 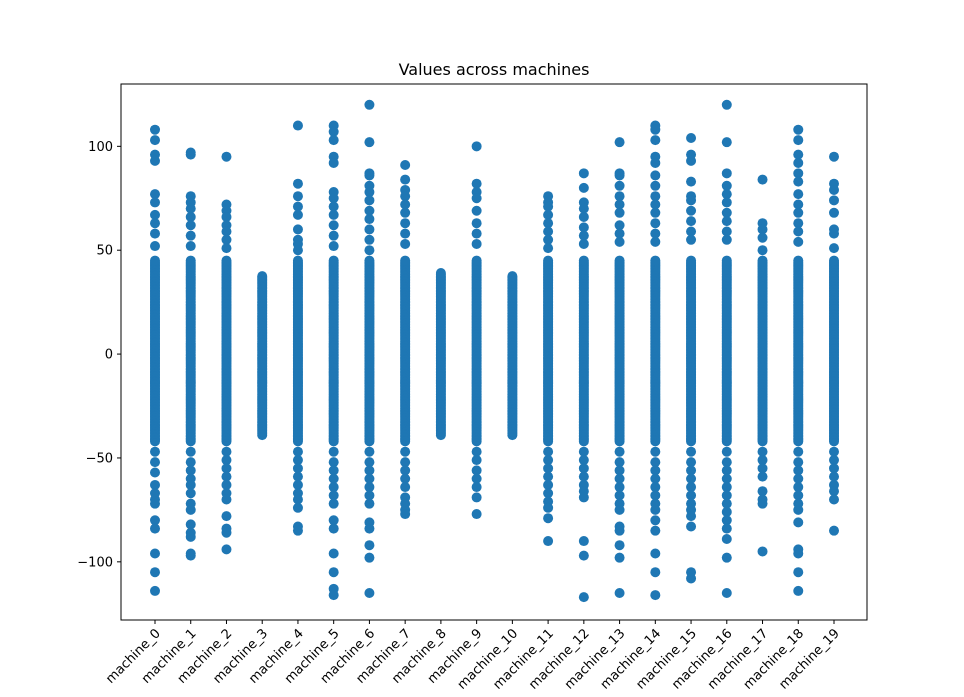 I want to click on y-tick-label: −100, so click(x=95, y=562).